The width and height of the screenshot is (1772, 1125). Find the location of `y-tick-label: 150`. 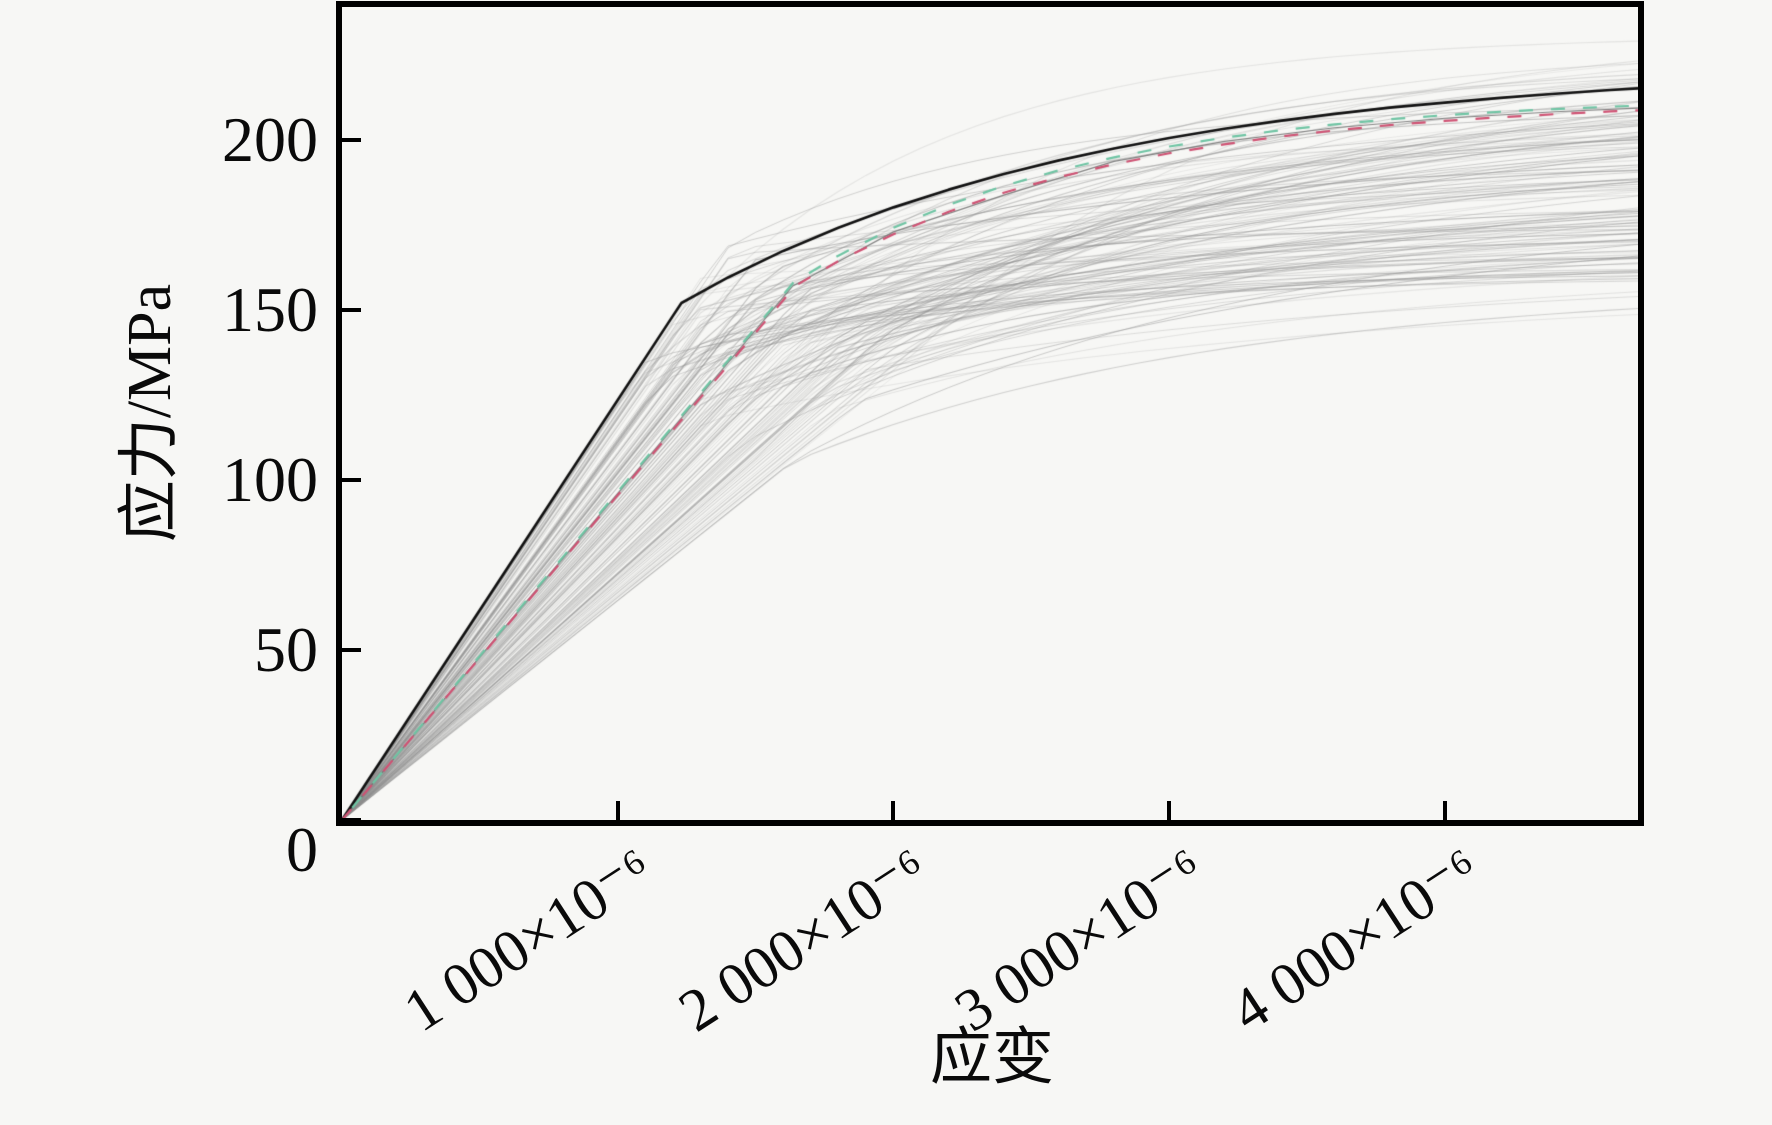

y-tick-label: 150 is located at coordinates (270, 309).